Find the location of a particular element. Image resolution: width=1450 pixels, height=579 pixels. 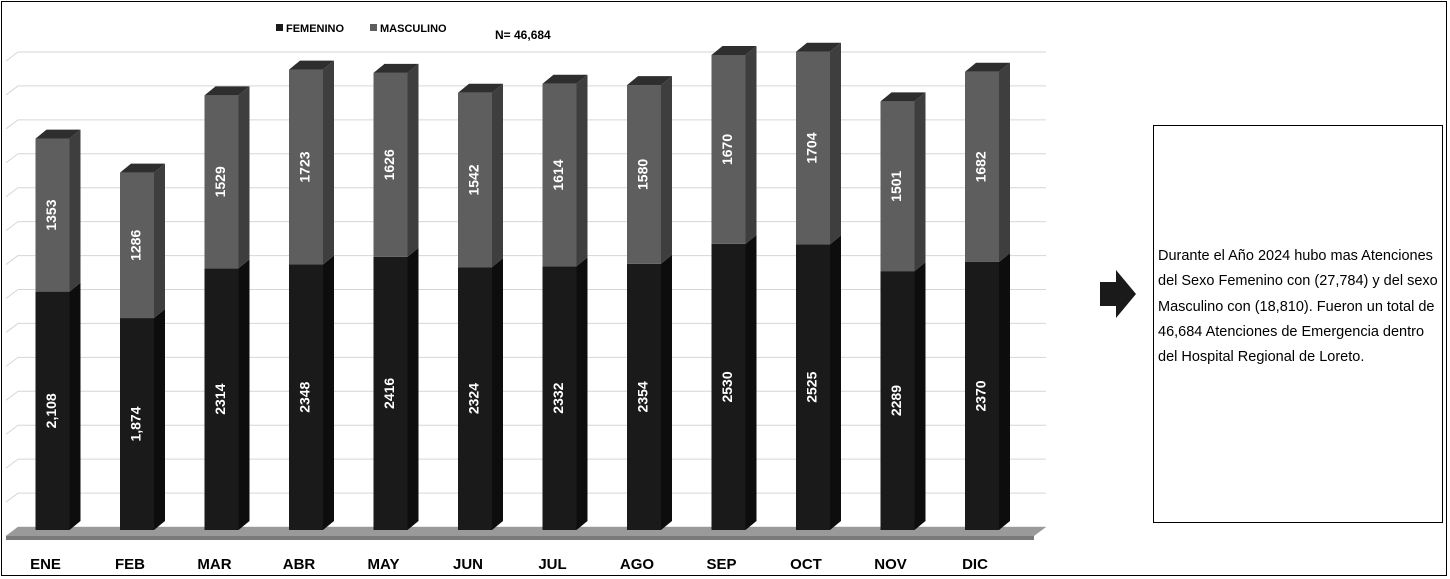

bar-group-sep: 2530 1670 is located at coordinates (734, 288).